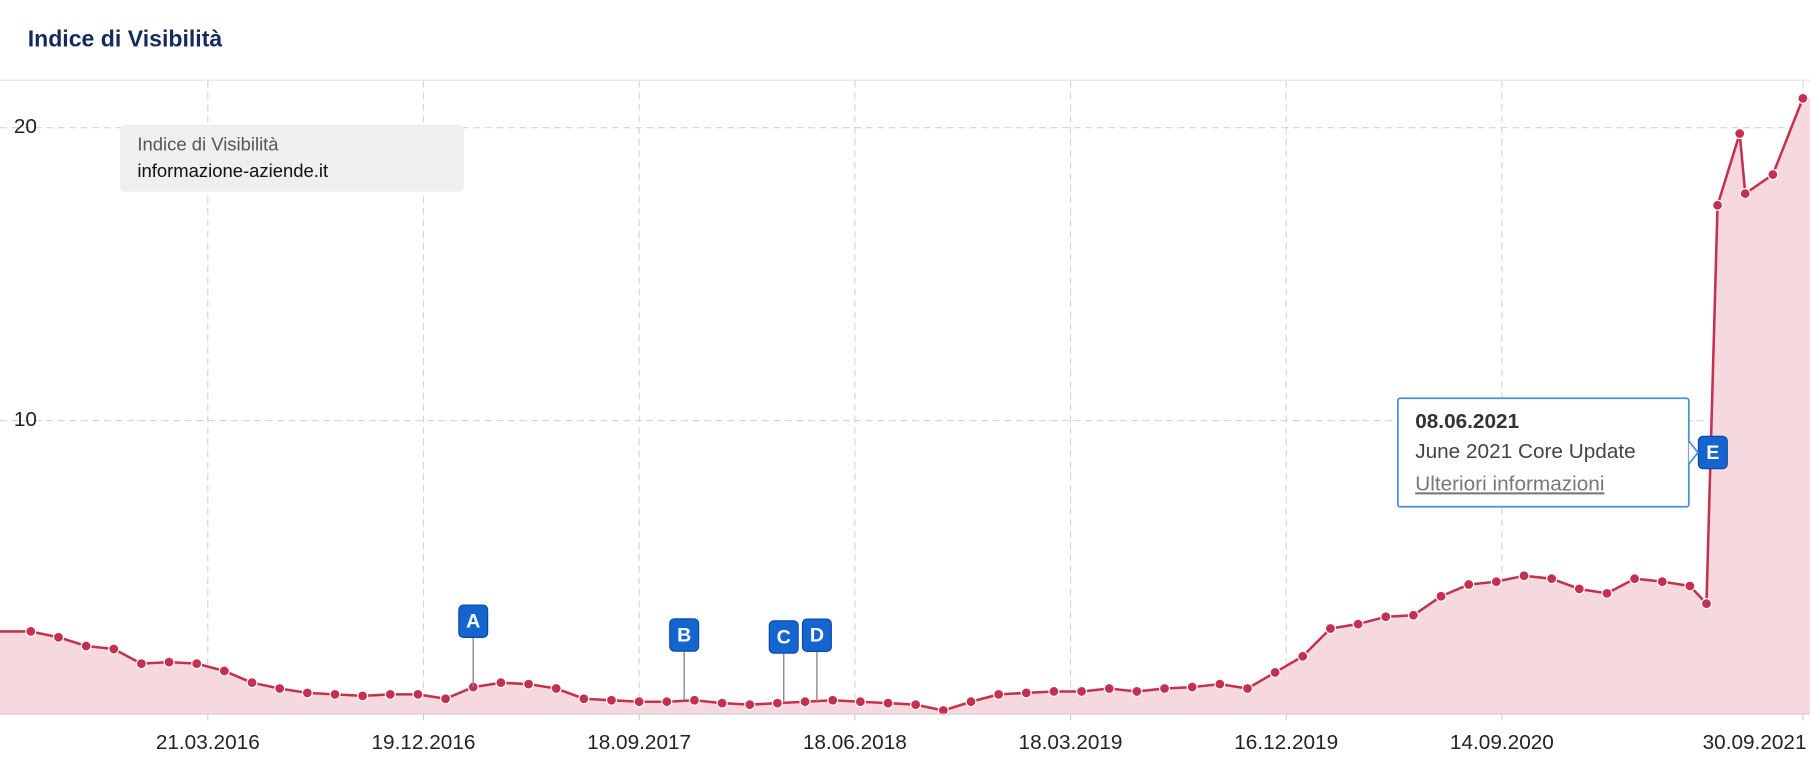 This screenshot has width=1810, height=770. I want to click on y-tick-label: 20, so click(25, 126).